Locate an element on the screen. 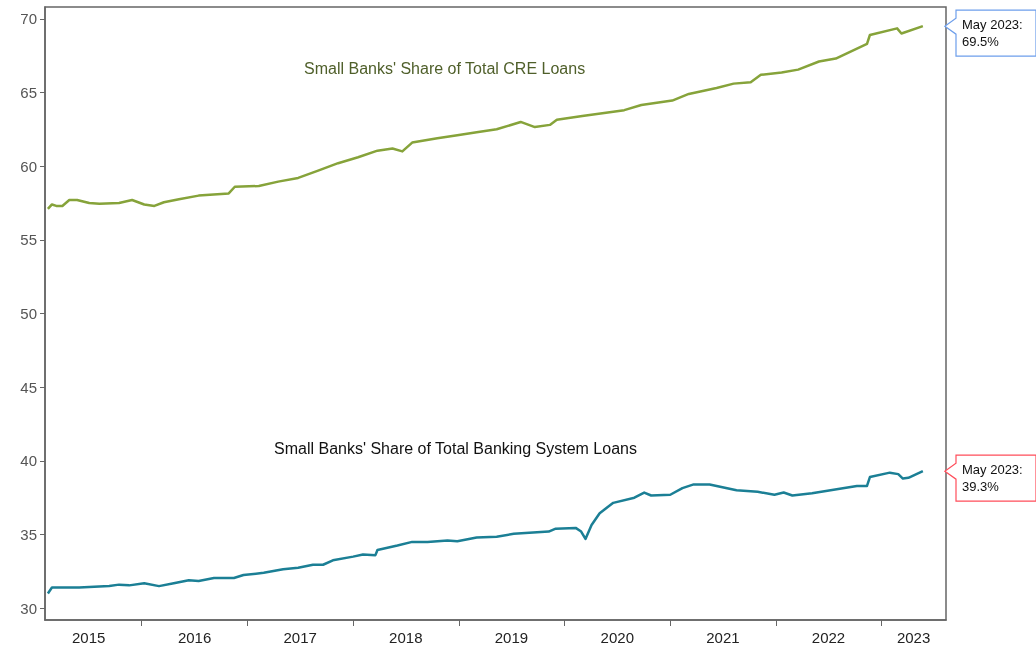 The width and height of the screenshot is (1036, 651). x-tick-label: 2021 is located at coordinates (723, 637).